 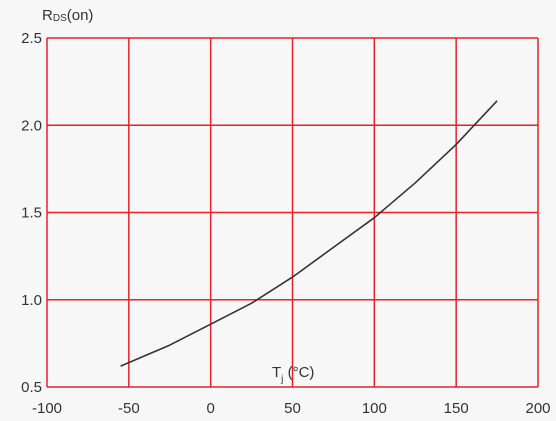 I want to click on y-tick-label: 1.0, so click(x=31, y=300).